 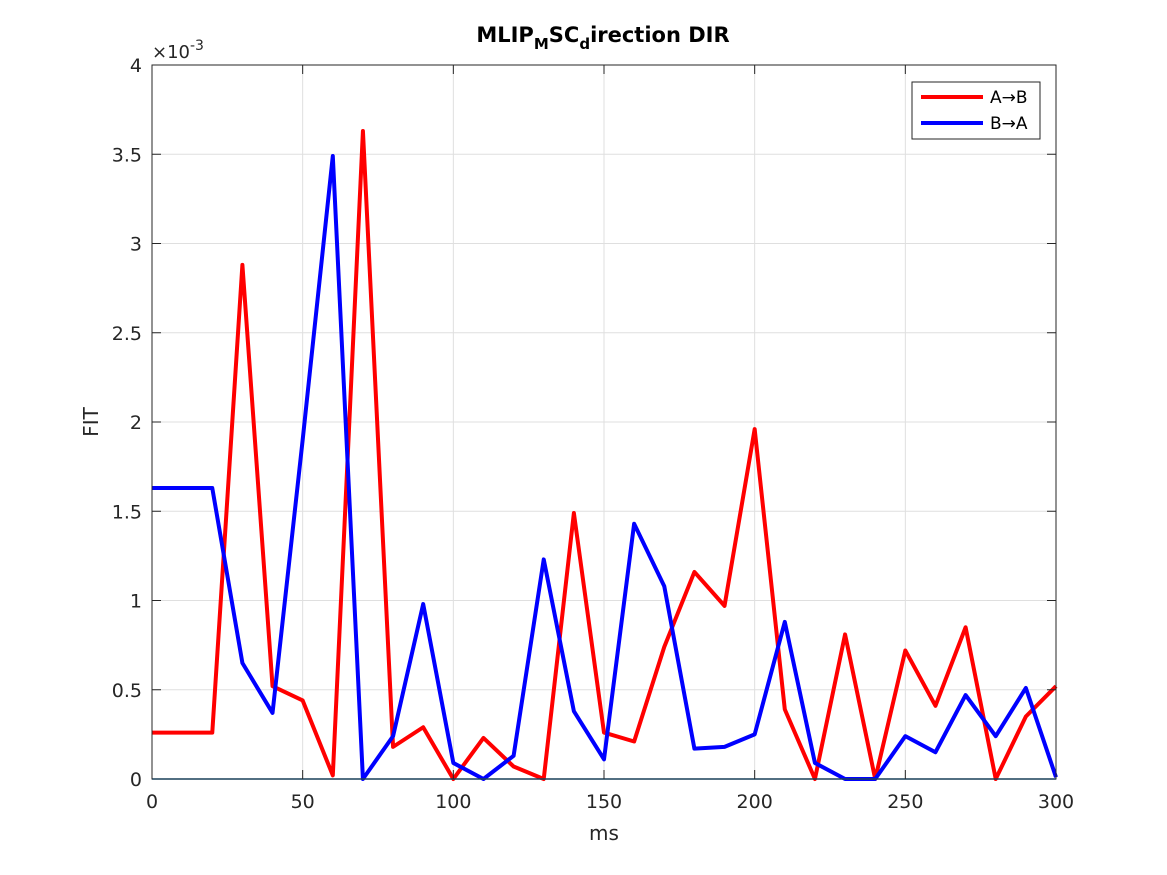 What do you see at coordinates (564, 35) in the screenshot?
I see `title-middle: SC` at bounding box center [564, 35].